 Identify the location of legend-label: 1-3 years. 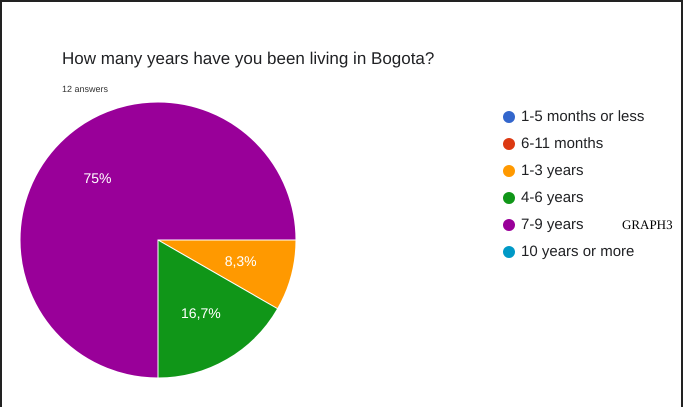
(552, 170).